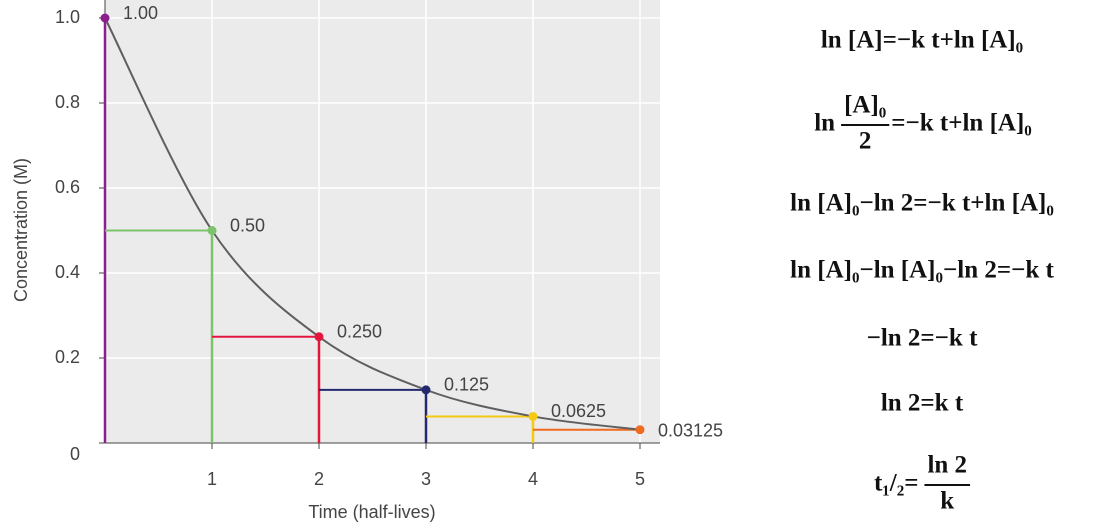 The height and width of the screenshot is (531, 1105). Describe the element at coordinates (922, 338) in the screenshot. I see `equation: −ln 2=−k t` at that location.